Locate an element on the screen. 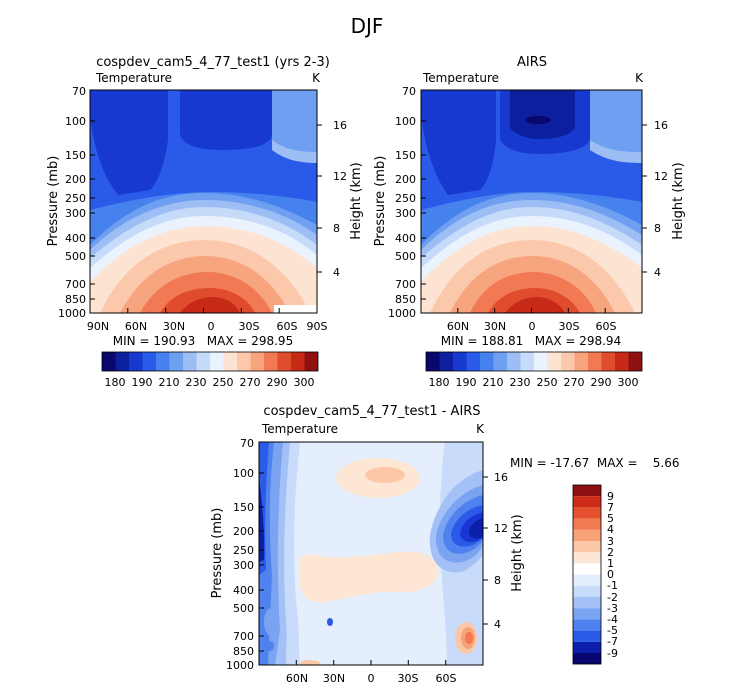 This screenshot has width=733, height=689. y-tick-label: 300 is located at coordinates (75, 213).